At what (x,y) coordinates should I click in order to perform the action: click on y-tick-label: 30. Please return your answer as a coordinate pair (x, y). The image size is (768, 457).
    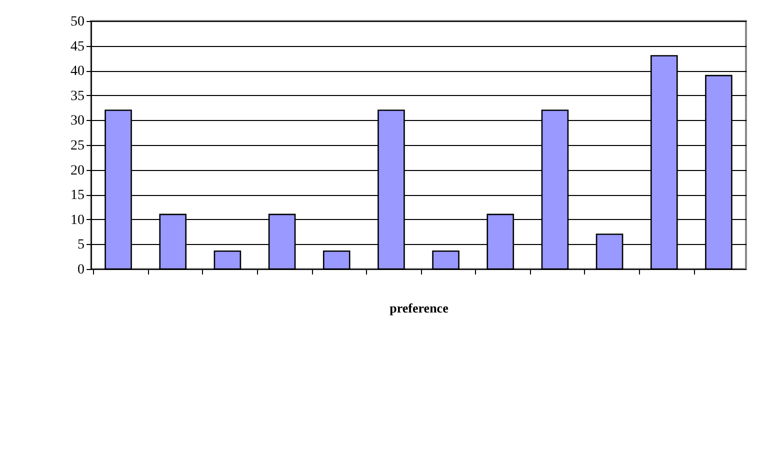
    Looking at the image, I should click on (77, 121).